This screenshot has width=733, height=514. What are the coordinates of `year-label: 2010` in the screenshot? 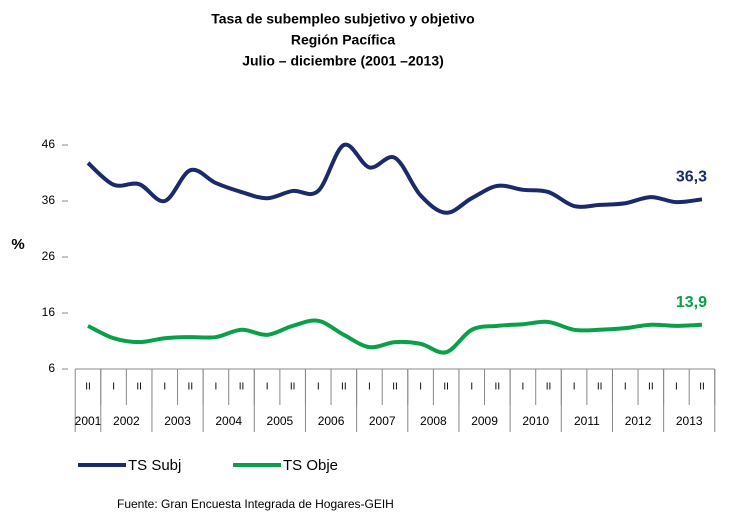 It's located at (535, 421).